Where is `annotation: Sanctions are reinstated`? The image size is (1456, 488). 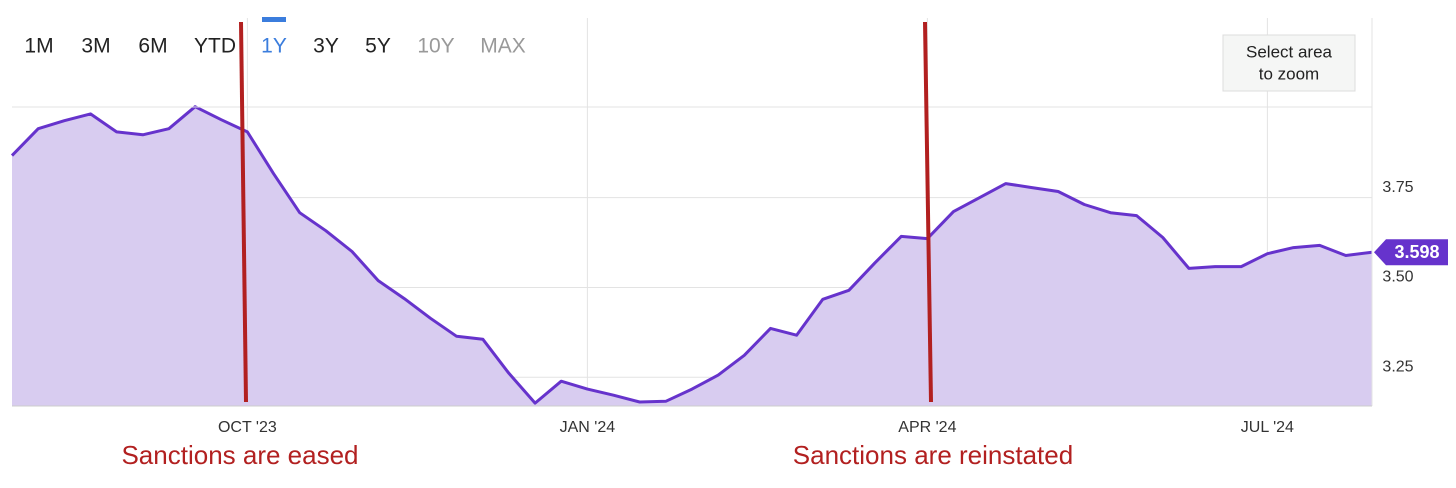 annotation: Sanctions are reinstated is located at coordinates (933, 455).